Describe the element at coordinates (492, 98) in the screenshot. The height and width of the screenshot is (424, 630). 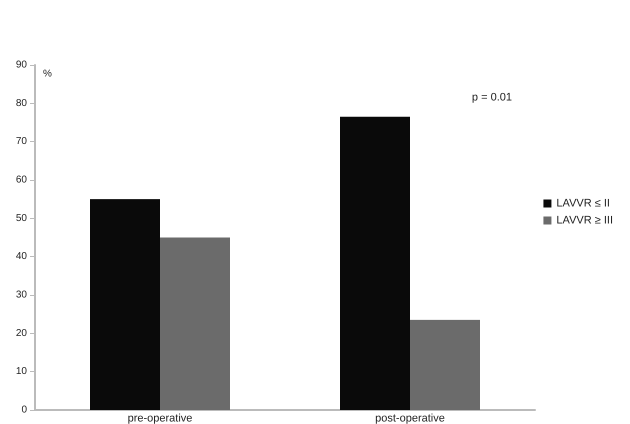
I see `annotation: p = 0.01` at that location.